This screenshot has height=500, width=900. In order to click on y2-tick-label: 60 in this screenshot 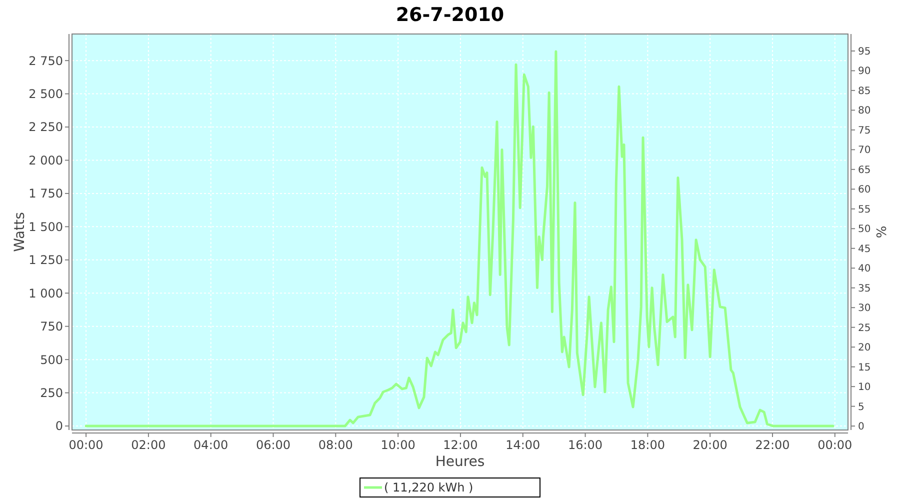, I will do `click(864, 190)`.